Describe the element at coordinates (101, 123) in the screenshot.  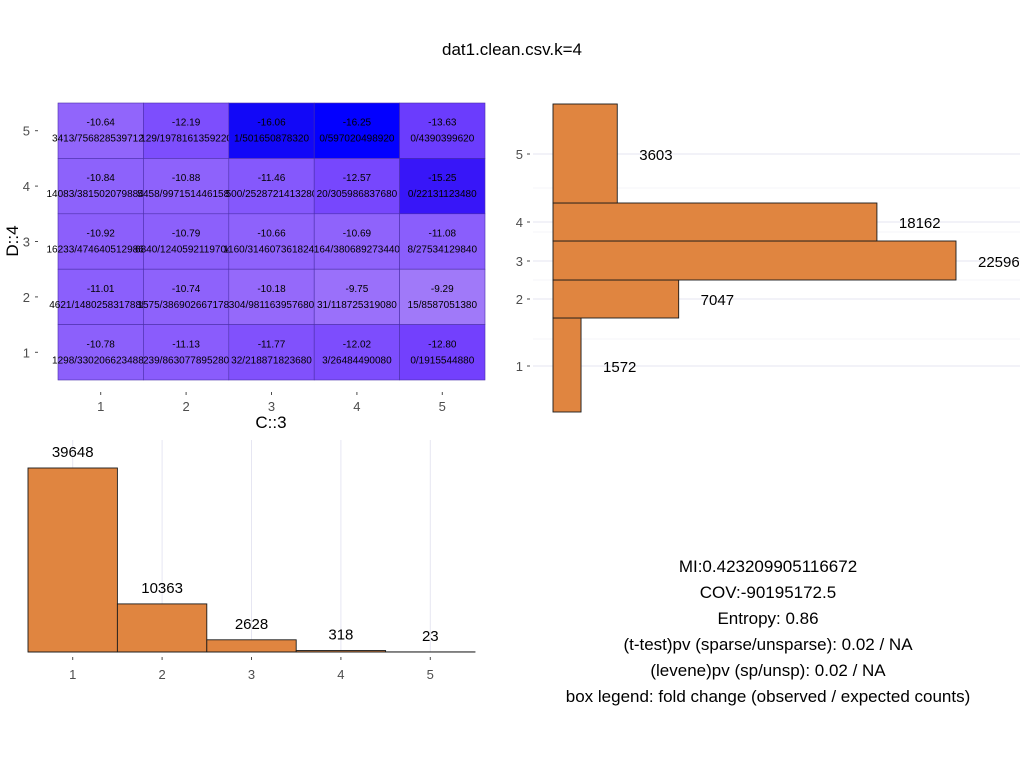
I see `heatmap-cell-fold-change: -10.64` at that location.